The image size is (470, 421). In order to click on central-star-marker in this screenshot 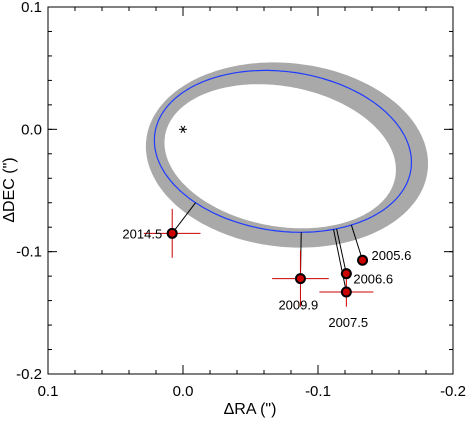, I will do `click(183, 129)`.